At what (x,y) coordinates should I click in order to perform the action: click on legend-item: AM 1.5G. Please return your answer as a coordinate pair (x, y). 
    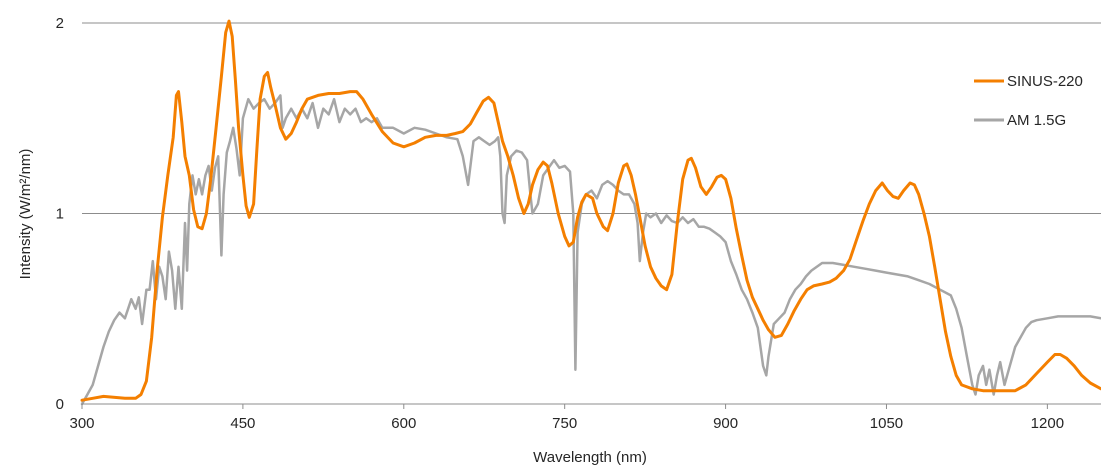
    Looking at the image, I should click on (1020, 120).